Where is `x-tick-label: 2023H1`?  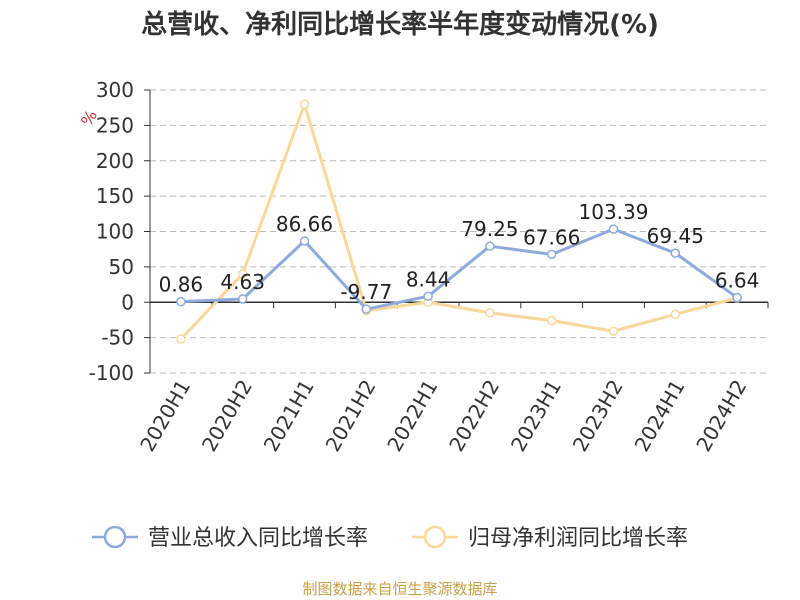
x-tick-label: 2023H1 is located at coordinates (536, 416).